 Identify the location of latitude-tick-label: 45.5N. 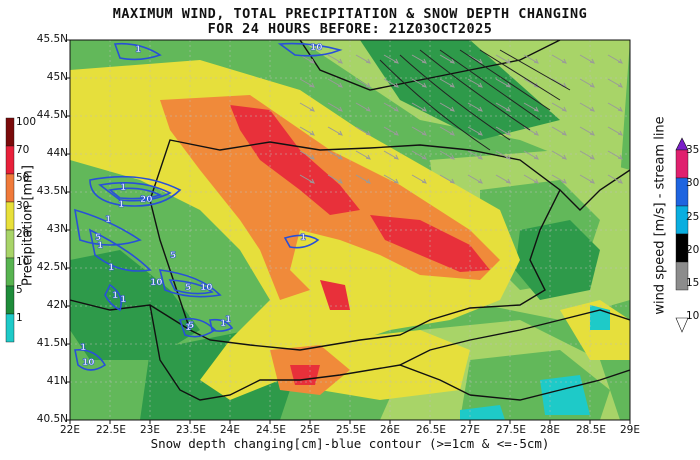
(52, 39).